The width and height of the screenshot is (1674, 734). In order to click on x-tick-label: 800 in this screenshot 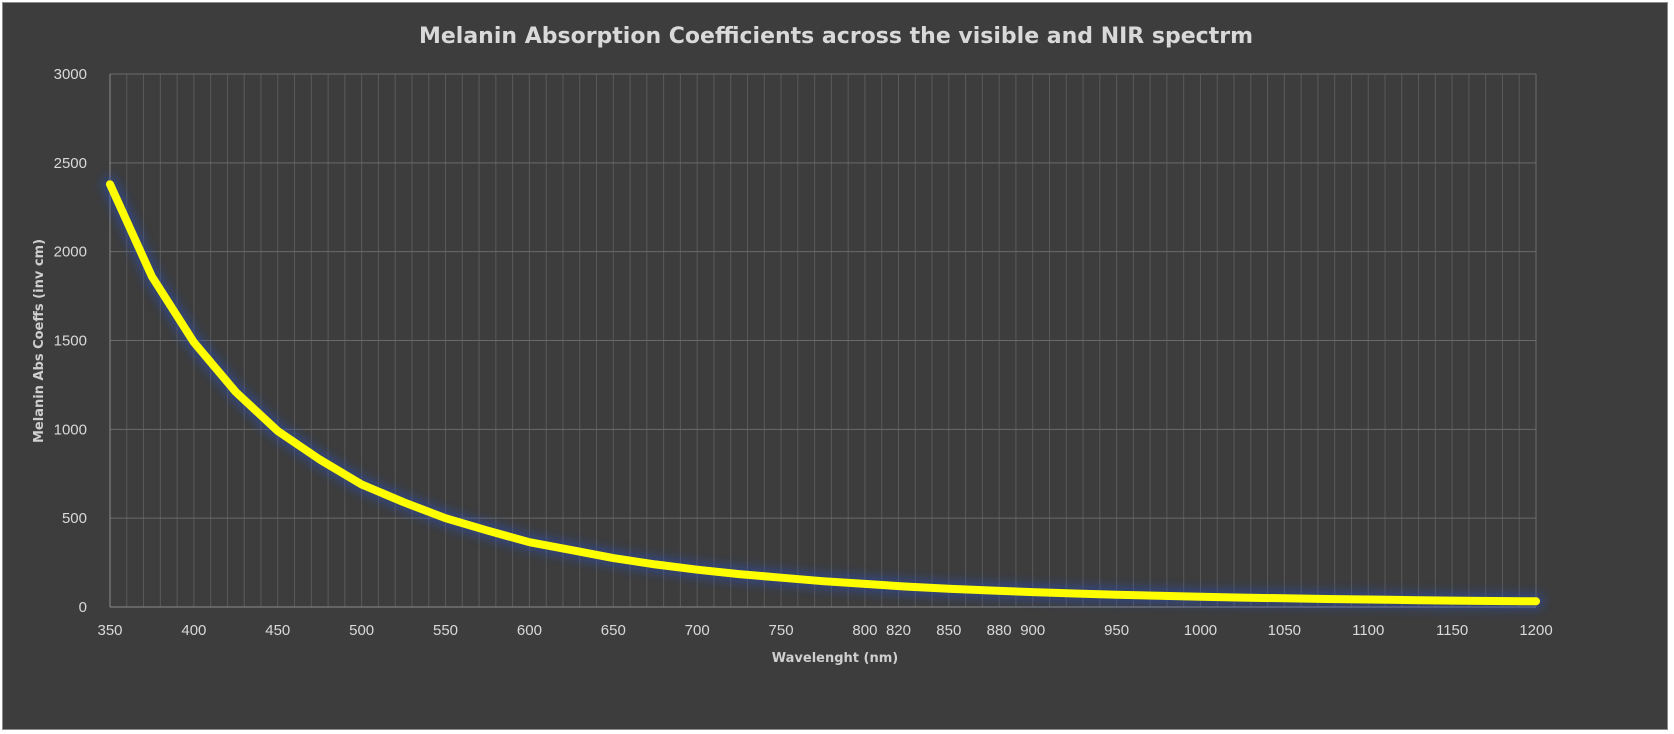, I will do `click(864, 630)`.